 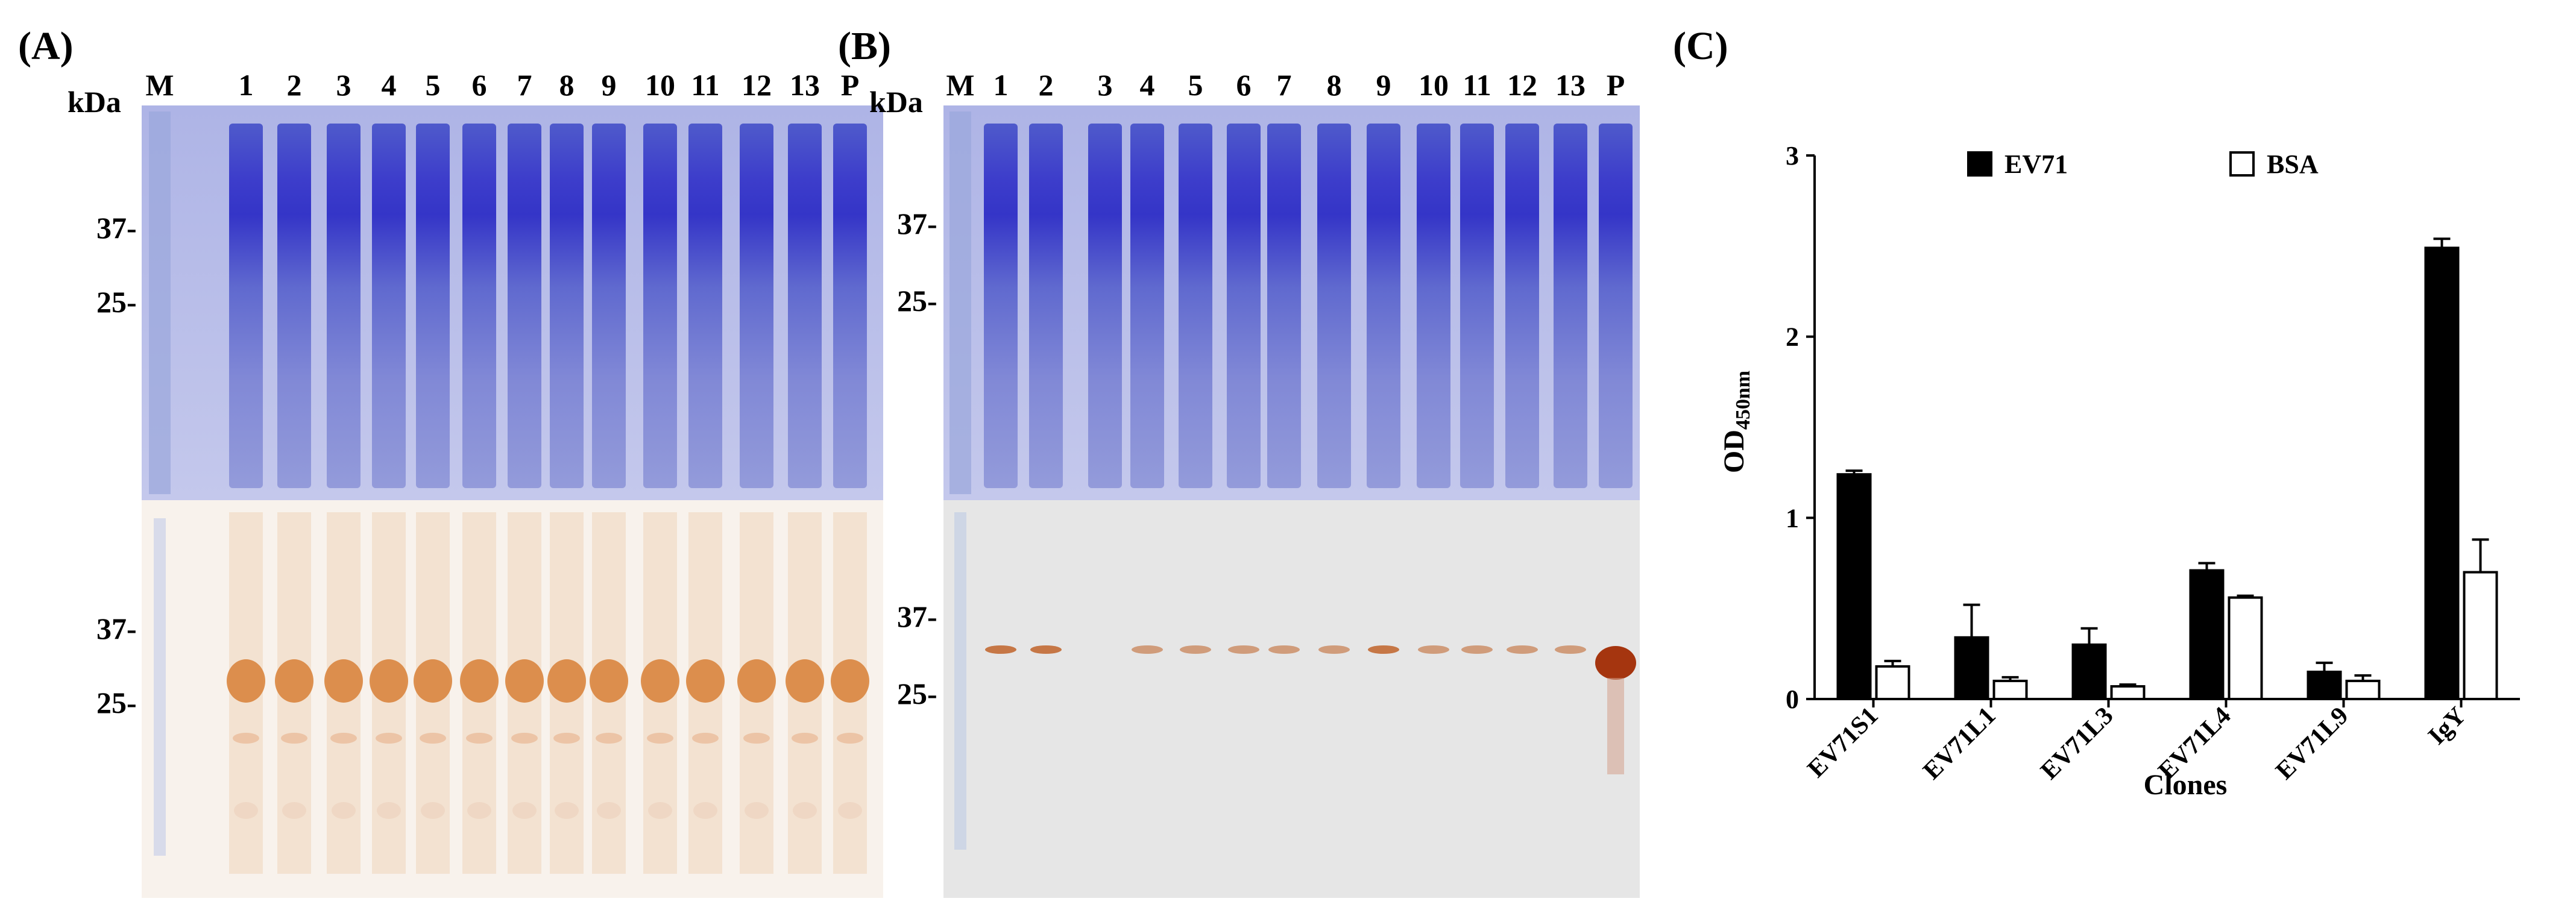 I want to click on legend-label-bsa: BSA, so click(x=2293, y=164).